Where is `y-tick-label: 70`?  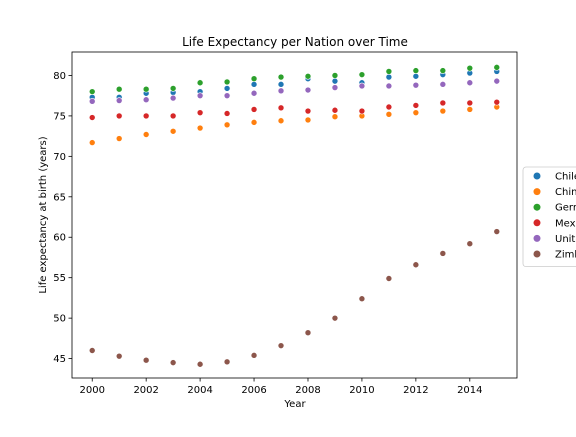 y-tick-label: 70 is located at coordinates (59, 157).